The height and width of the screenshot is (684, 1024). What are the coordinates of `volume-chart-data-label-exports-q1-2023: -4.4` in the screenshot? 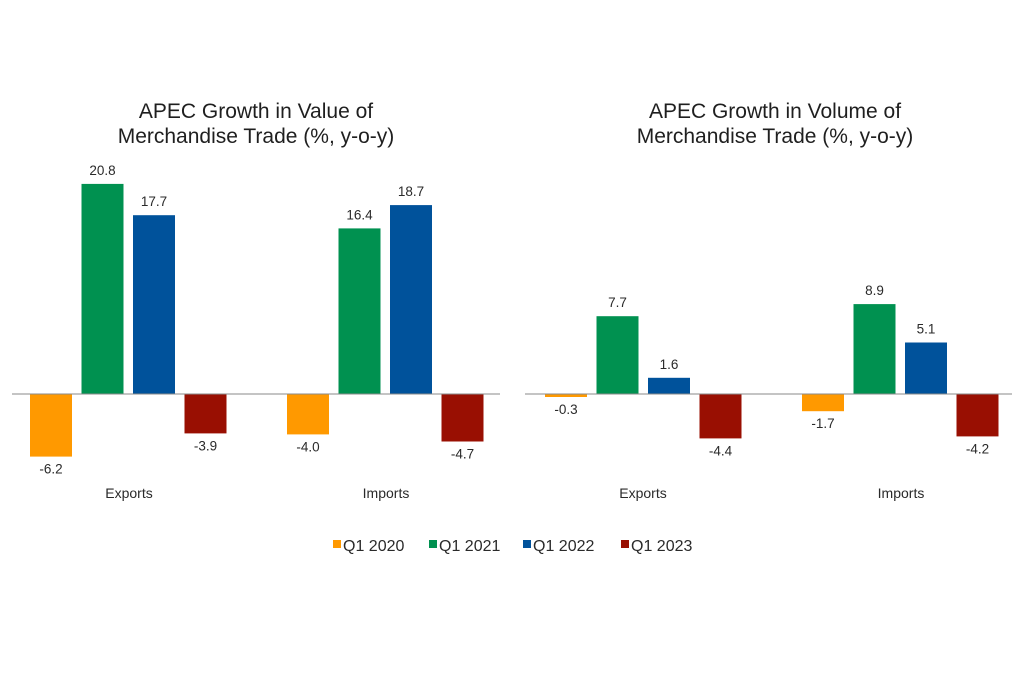 It's located at (721, 450).